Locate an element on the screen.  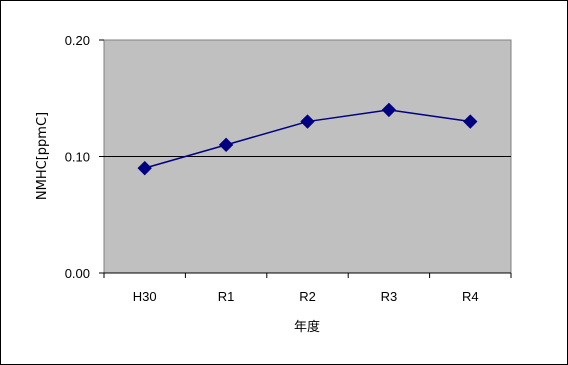
x-tick-label: H30 is located at coordinates (145, 296).